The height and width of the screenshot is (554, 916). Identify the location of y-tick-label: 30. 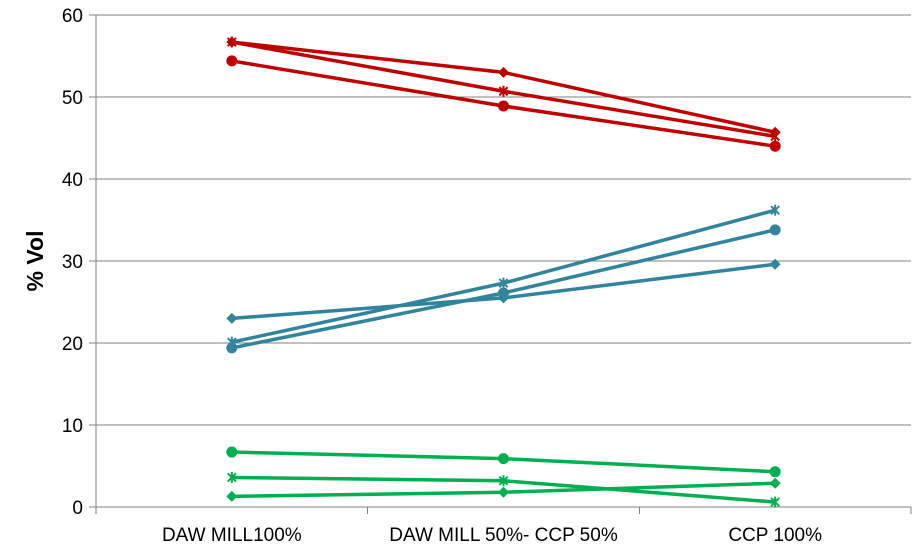
(72, 262).